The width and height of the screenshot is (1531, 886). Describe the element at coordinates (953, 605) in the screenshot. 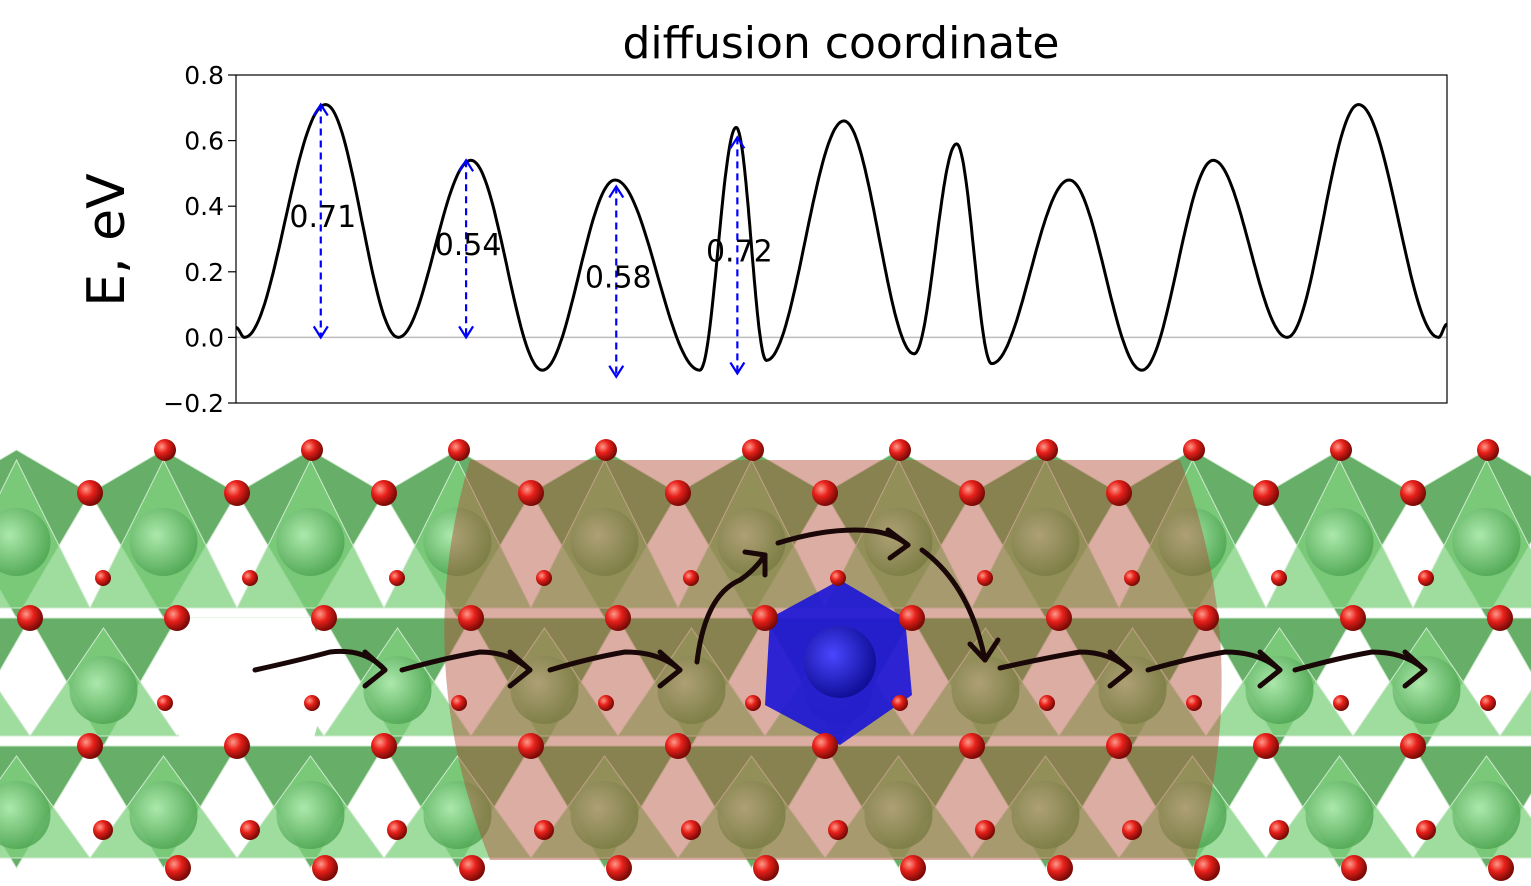

I see `hop-arrow` at that location.